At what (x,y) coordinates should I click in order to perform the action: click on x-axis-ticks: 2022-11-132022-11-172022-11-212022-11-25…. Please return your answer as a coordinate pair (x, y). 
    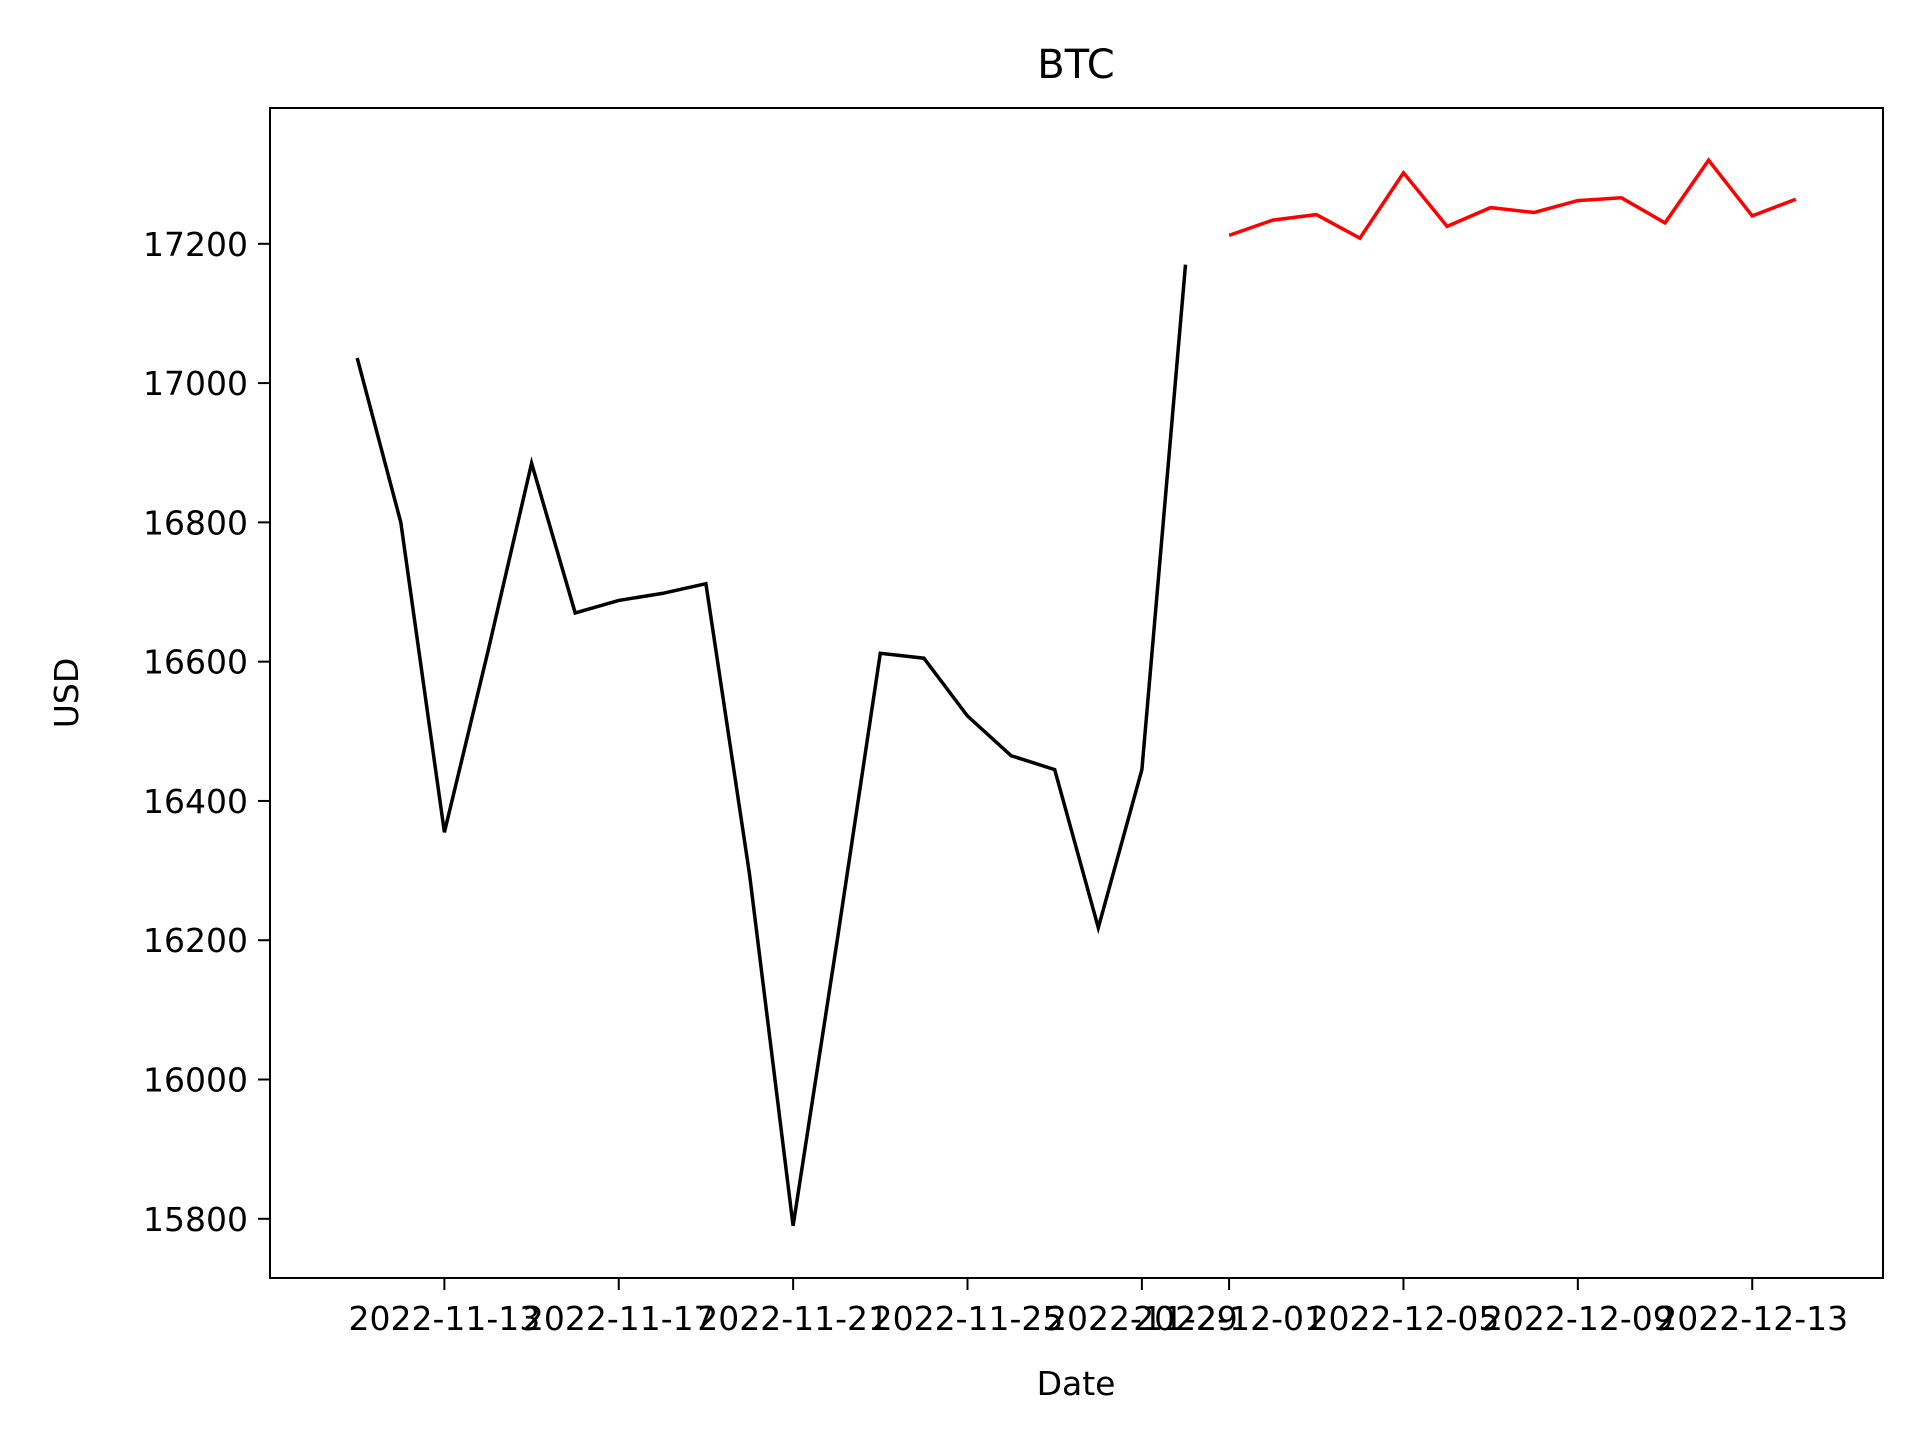
    Looking at the image, I should click on (1098, 1308).